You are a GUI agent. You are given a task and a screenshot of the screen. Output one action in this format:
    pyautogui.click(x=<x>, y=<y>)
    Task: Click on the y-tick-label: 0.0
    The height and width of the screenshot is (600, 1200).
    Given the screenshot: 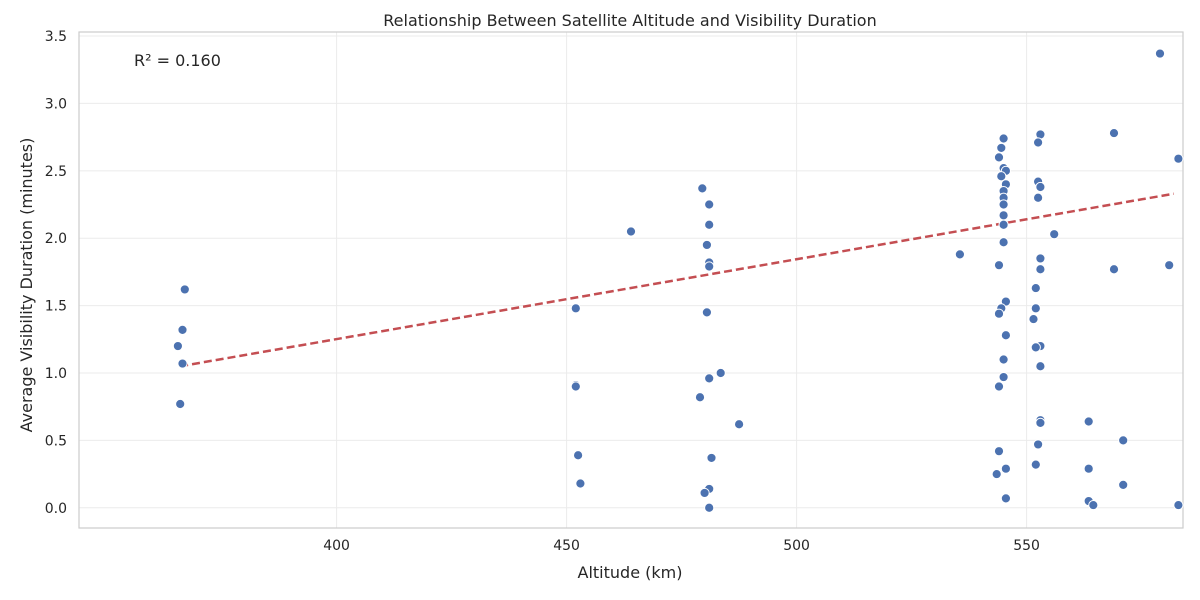 What is the action you would take?
    pyautogui.click(x=56, y=509)
    